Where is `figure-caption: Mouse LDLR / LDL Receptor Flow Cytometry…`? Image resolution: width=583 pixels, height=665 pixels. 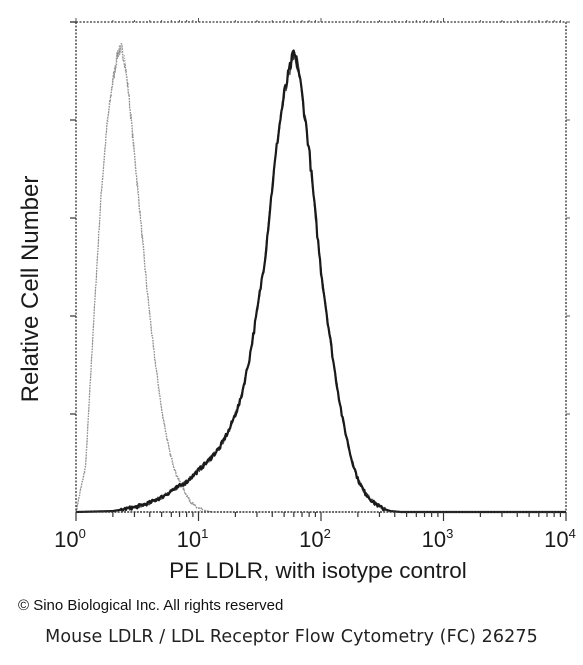 figure-caption: Mouse LDLR / LDL Receptor Flow Cytometry… is located at coordinates (291, 637).